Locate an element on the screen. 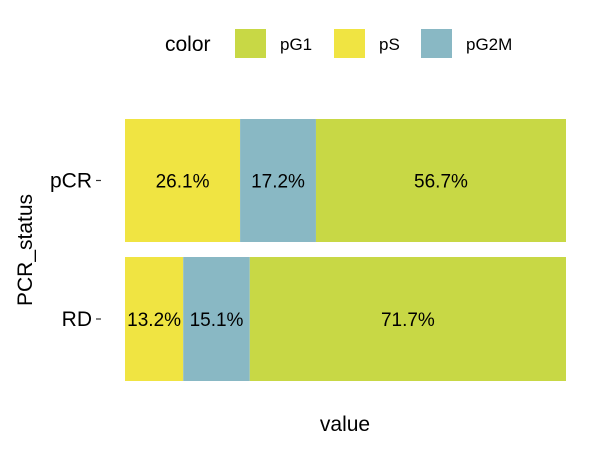 Image resolution: width=600 pixels, height=450 pixels. data-label-pcr-pg2m: 17.2% is located at coordinates (278, 182).